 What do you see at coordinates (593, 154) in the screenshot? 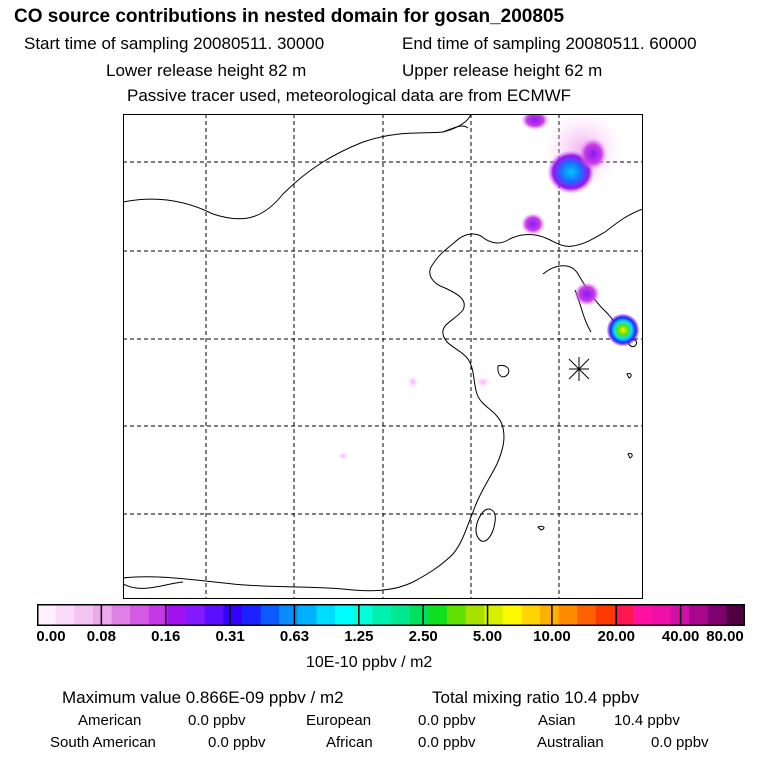
I see `plume-north-east` at bounding box center [593, 154].